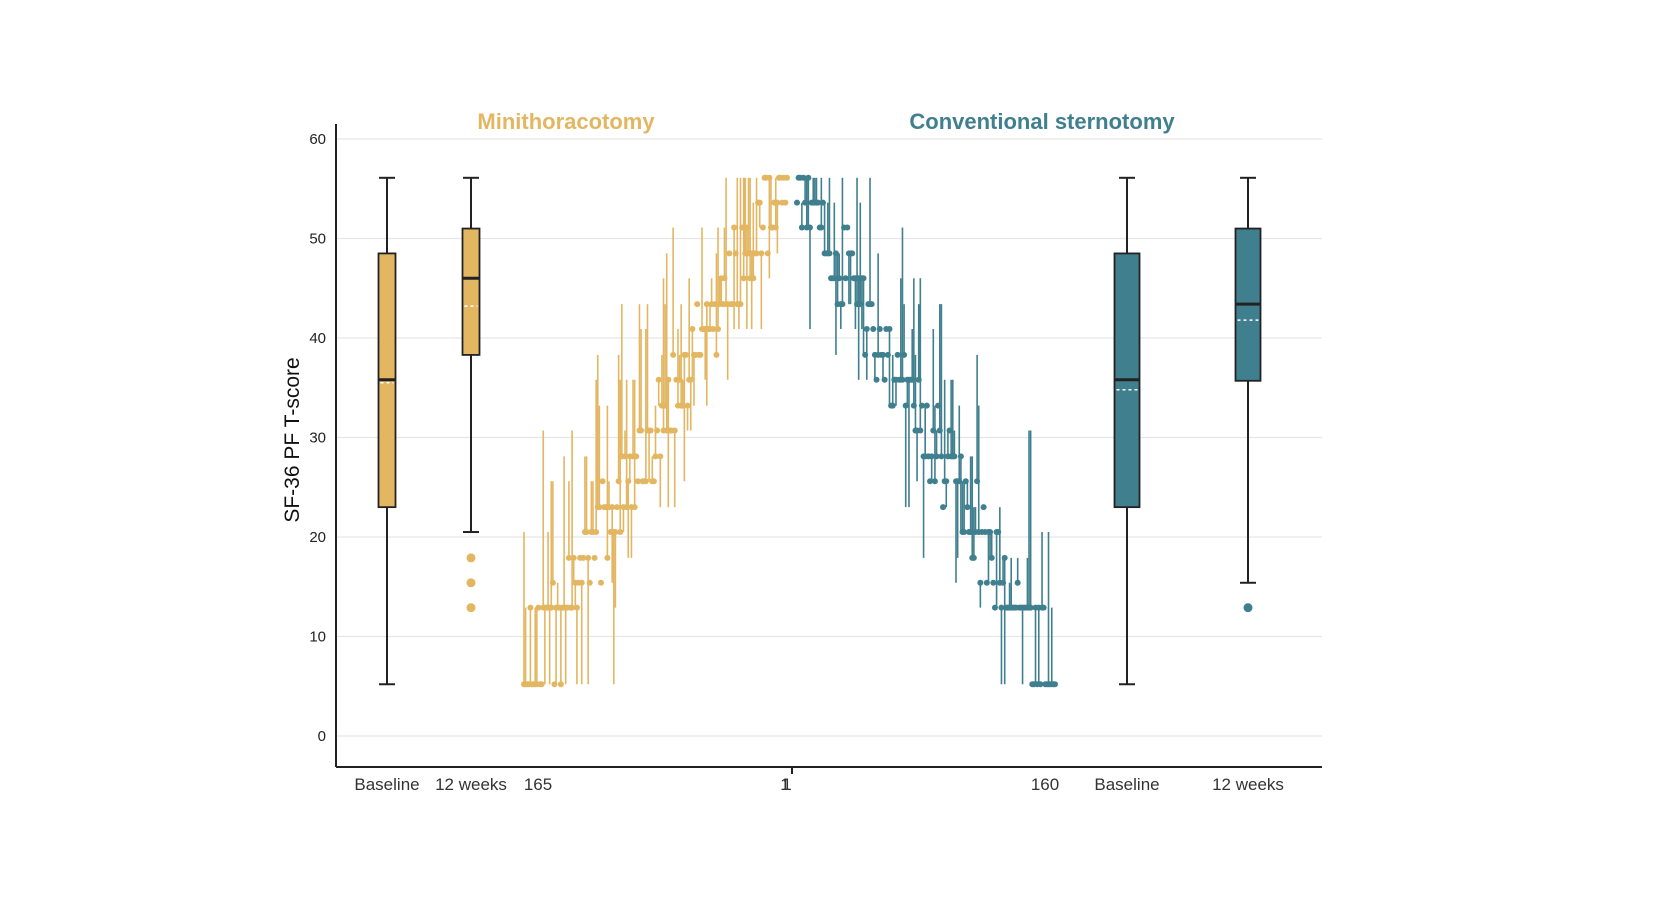 Image resolution: width=1658 pixels, height=916 pixels. Describe the element at coordinates (538, 784) in the screenshot. I see `x-tick-label: 165` at that location.